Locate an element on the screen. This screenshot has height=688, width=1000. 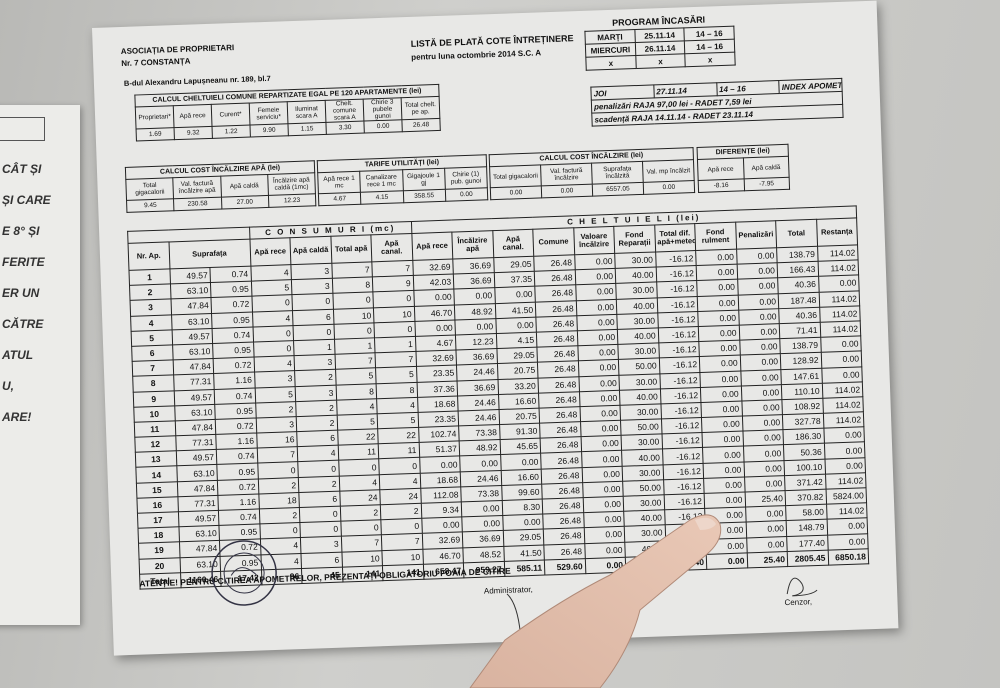
stamp is located at coordinates (244, 573).